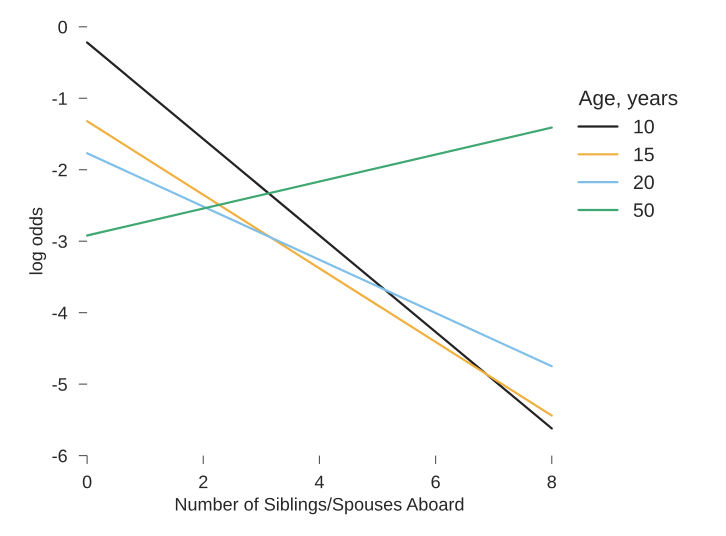 This screenshot has height=536, width=726. What do you see at coordinates (59, 384) in the screenshot?
I see `y-tick-label: -5` at bounding box center [59, 384].